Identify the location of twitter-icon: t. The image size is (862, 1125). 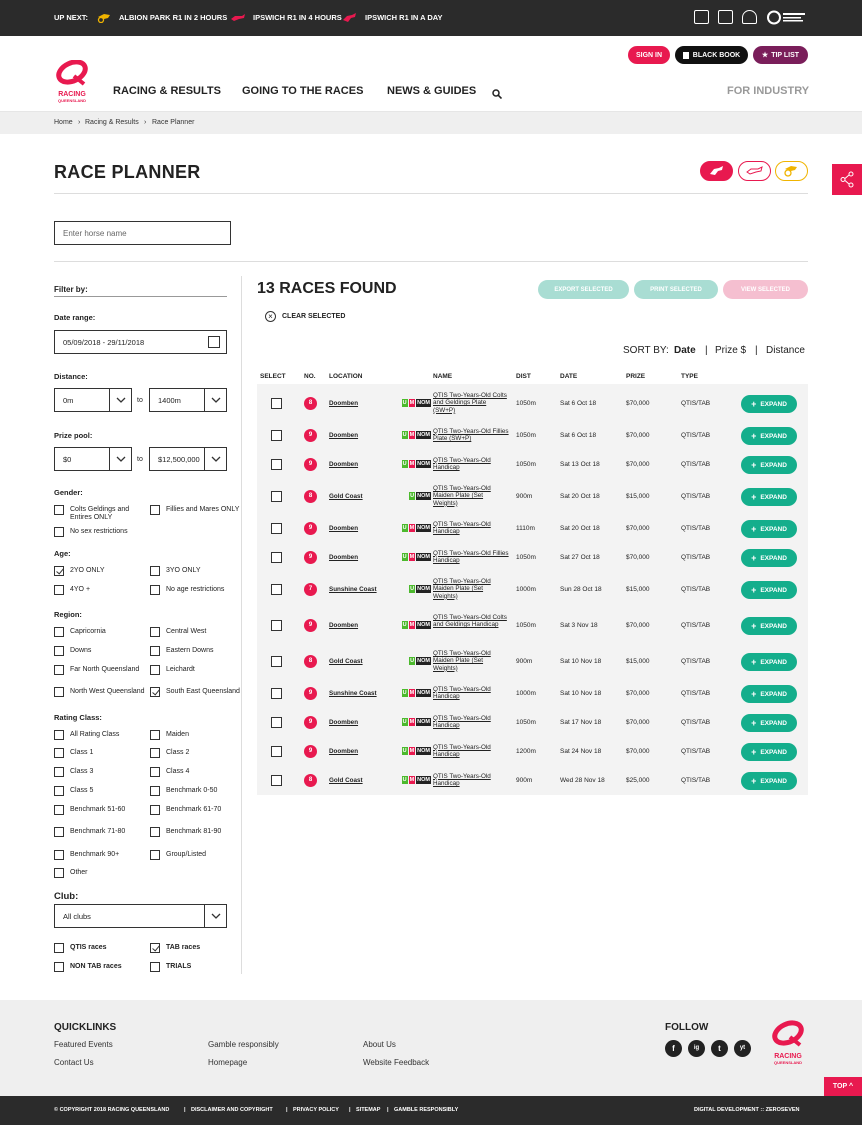
(719, 1048).